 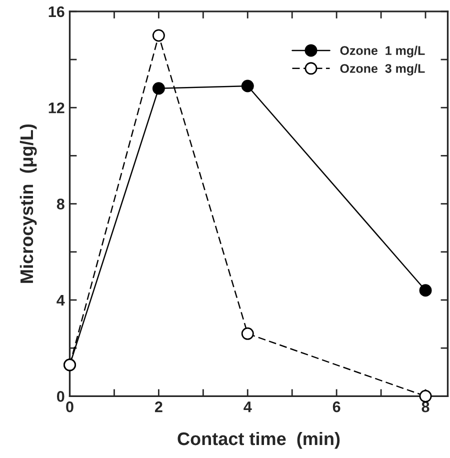 What do you see at coordinates (248, 407) in the screenshot?
I see `x-tick-label: 4` at bounding box center [248, 407].